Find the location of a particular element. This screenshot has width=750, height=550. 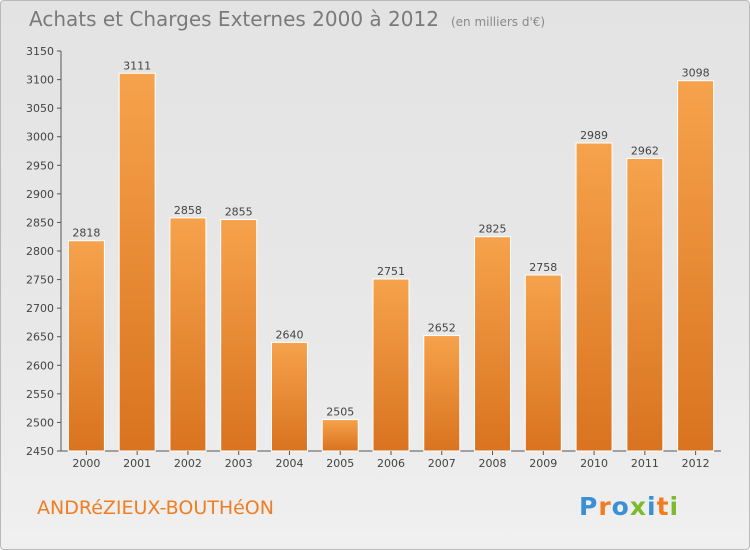

y-tick-label: 2600 is located at coordinates (40, 365).